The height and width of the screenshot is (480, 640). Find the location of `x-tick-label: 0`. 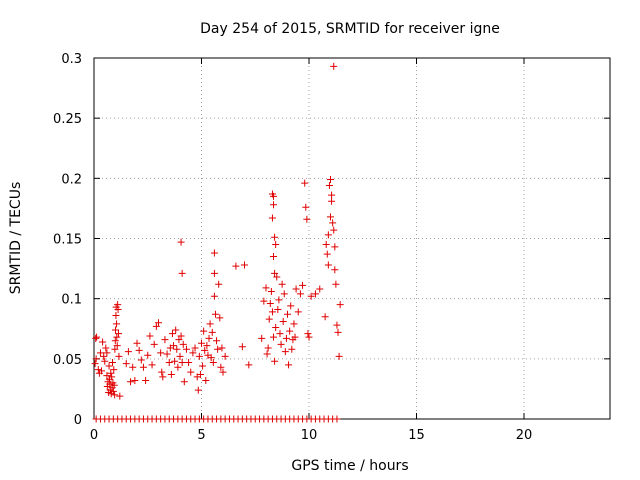

x-tick-label: 0 is located at coordinates (94, 435).